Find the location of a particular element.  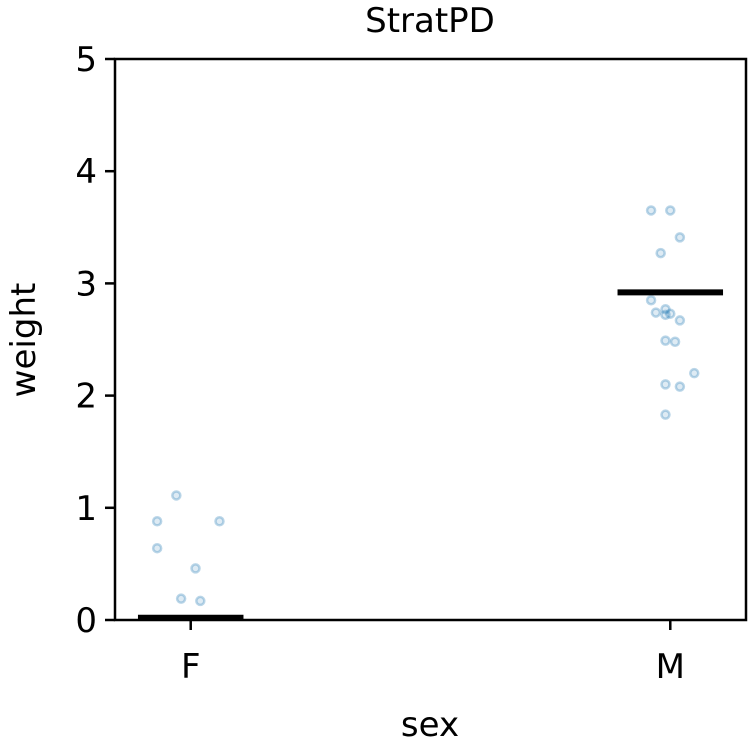

y-tick-label: 4 is located at coordinates (86, 172).